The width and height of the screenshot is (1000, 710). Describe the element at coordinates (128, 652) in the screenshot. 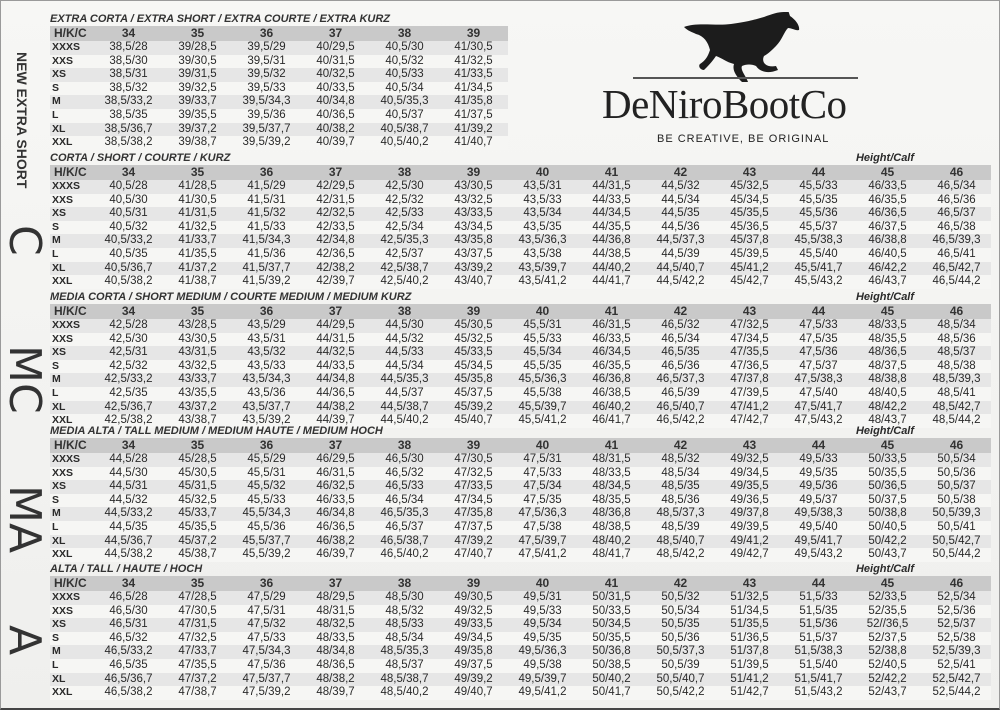

I see `height-calf-cell: 46,5/33,2` at that location.